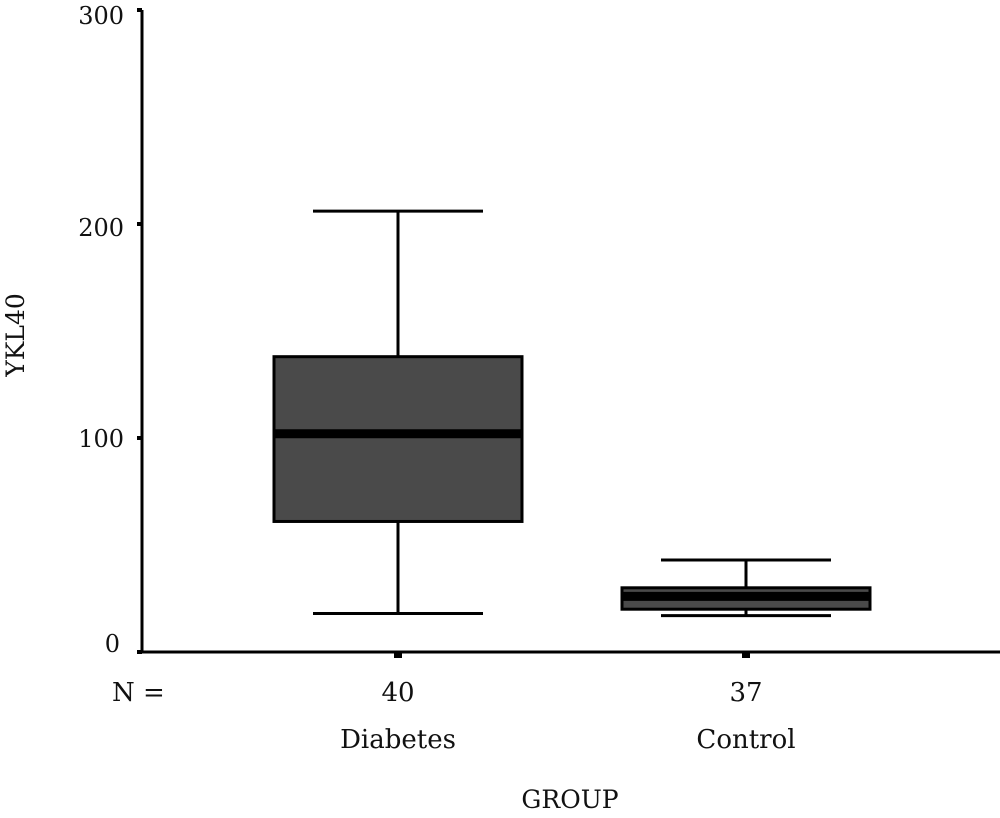 The height and width of the screenshot is (818, 1000). Describe the element at coordinates (398, 740) in the screenshot. I see `x-category-label-diabetes: Diabetes` at that location.